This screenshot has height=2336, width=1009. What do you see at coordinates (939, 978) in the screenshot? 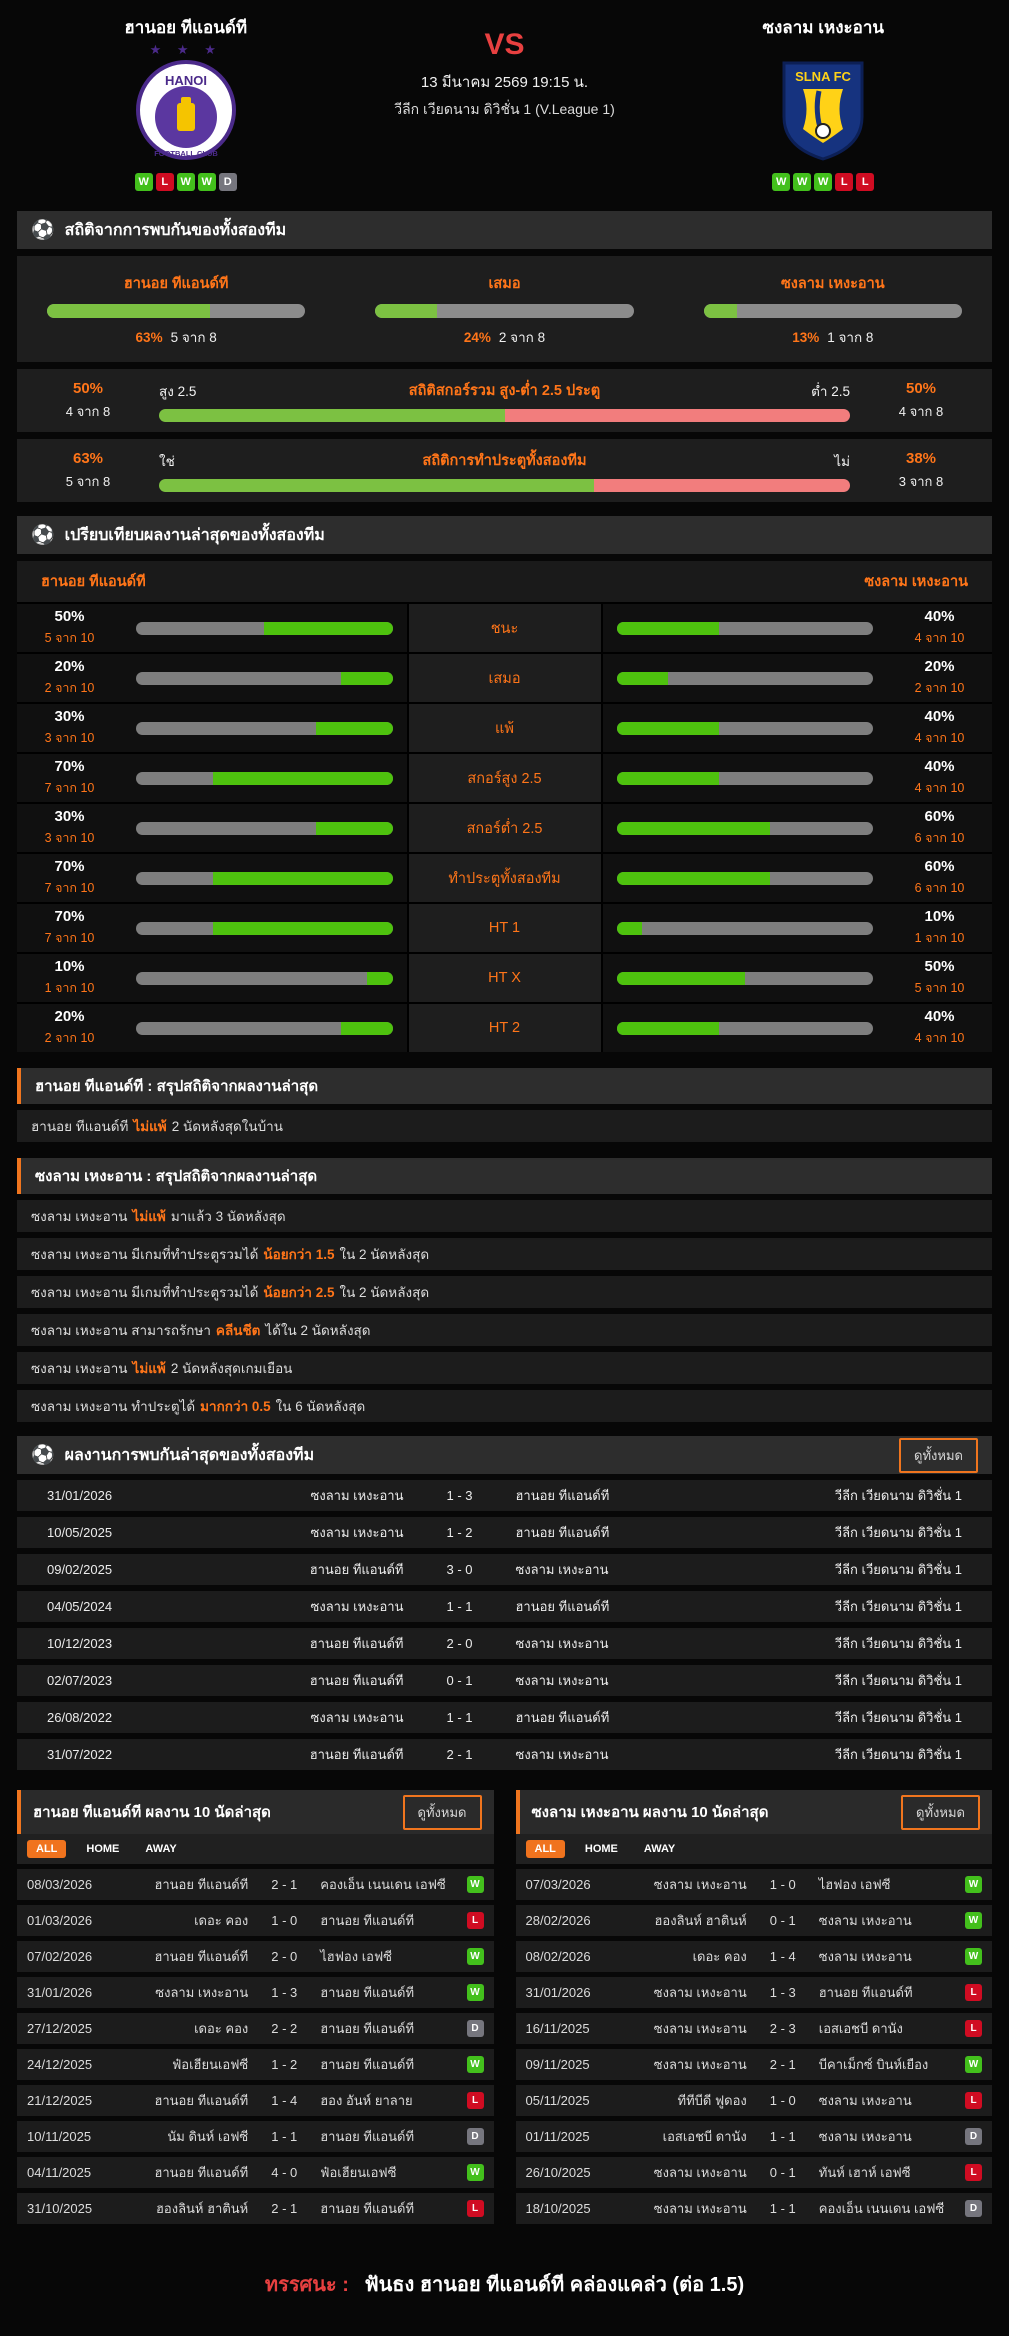
I see `comparison-away-values: 50% 5 จาก 10` at bounding box center [939, 978].